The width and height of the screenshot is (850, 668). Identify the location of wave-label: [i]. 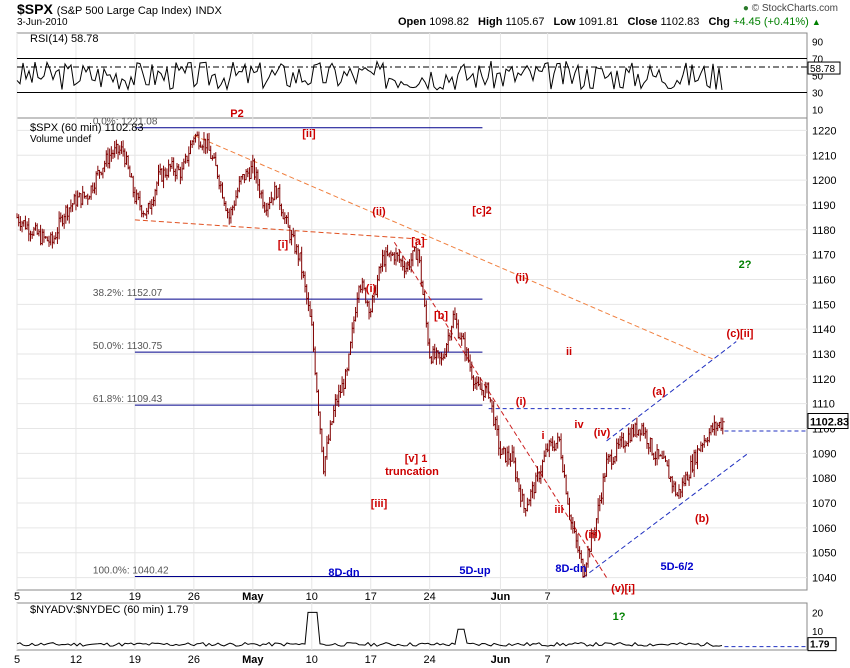
(283, 245).